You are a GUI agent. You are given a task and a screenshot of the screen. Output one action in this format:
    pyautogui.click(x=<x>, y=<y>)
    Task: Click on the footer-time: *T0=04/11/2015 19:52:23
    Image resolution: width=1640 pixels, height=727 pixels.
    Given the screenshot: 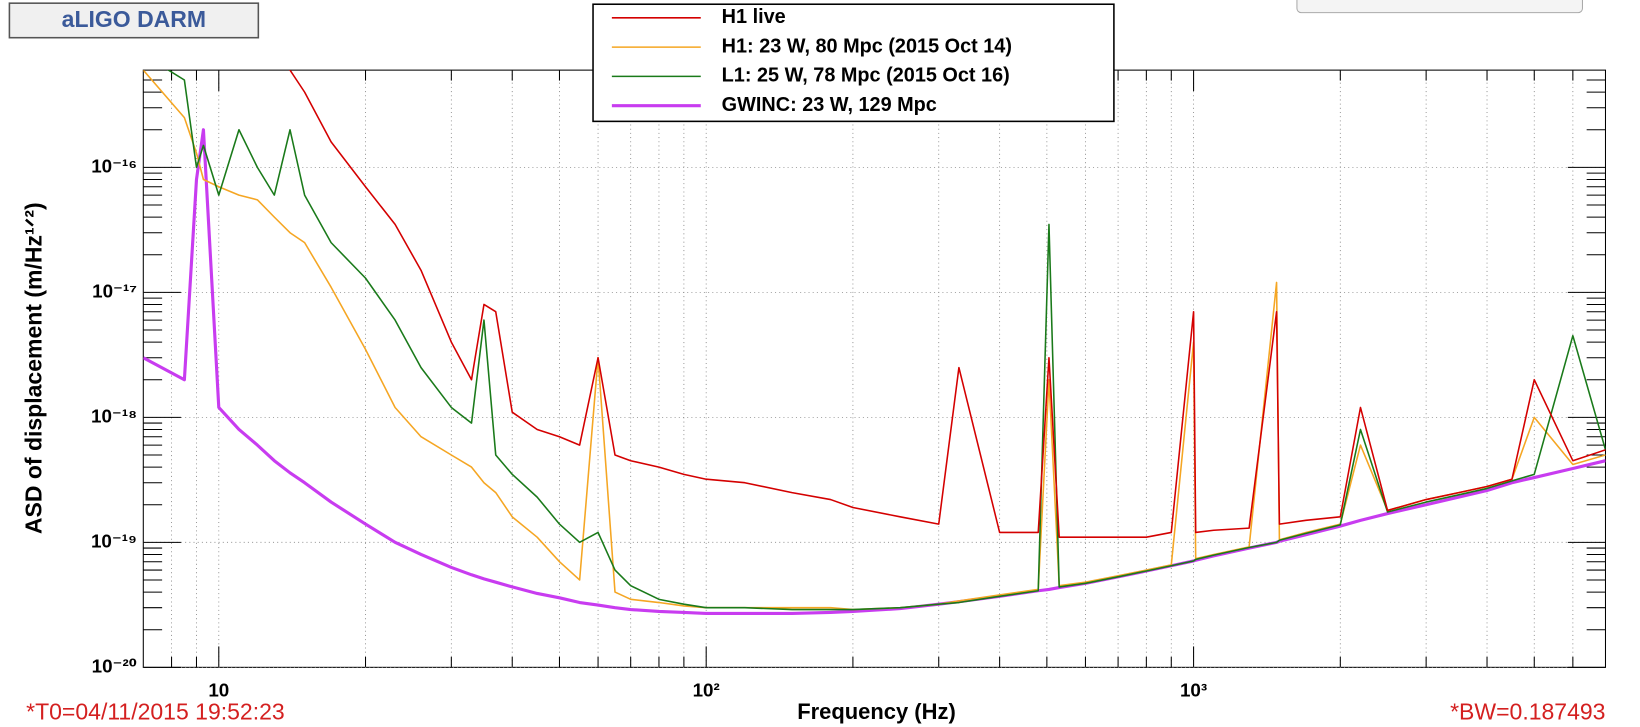 What is the action you would take?
    pyautogui.click(x=155, y=711)
    